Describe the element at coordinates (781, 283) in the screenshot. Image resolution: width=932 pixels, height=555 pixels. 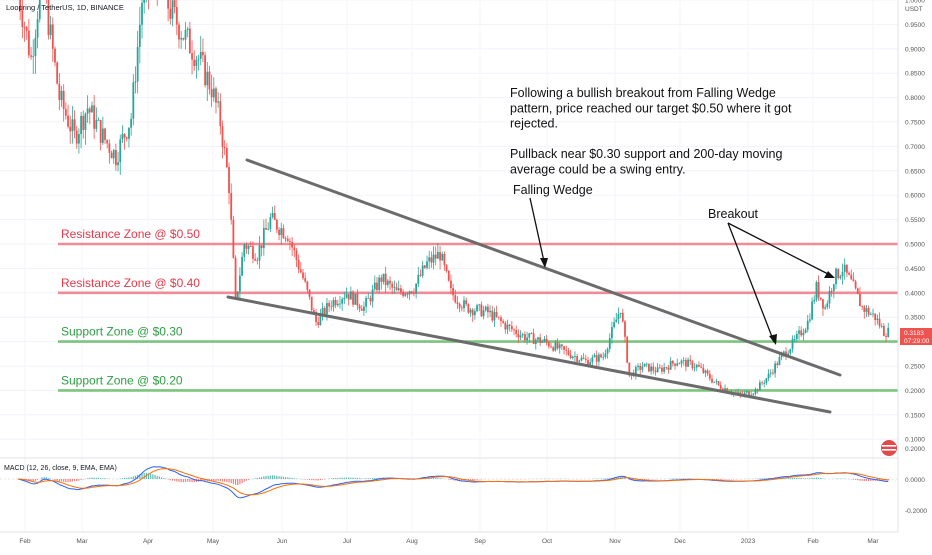
I see `breakout-arrows` at that location.